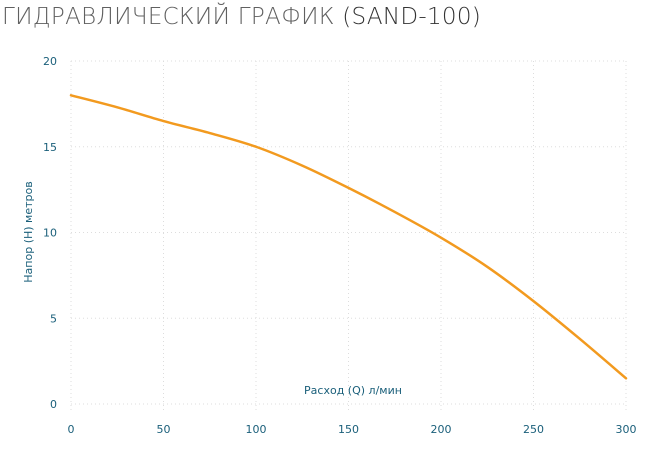  Describe the element at coordinates (53, 318) in the screenshot. I see `y-tick-label: 5` at that location.